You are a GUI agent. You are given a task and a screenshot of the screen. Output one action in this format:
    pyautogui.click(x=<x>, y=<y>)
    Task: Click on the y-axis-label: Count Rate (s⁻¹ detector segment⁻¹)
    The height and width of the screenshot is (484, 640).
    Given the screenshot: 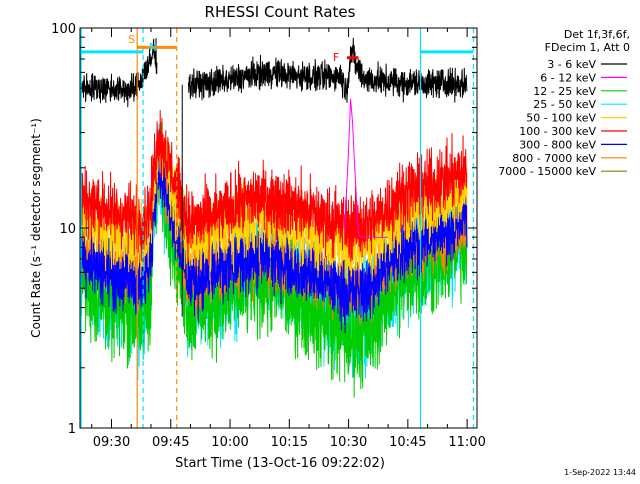 What is the action you would take?
    pyautogui.click(x=36, y=228)
    